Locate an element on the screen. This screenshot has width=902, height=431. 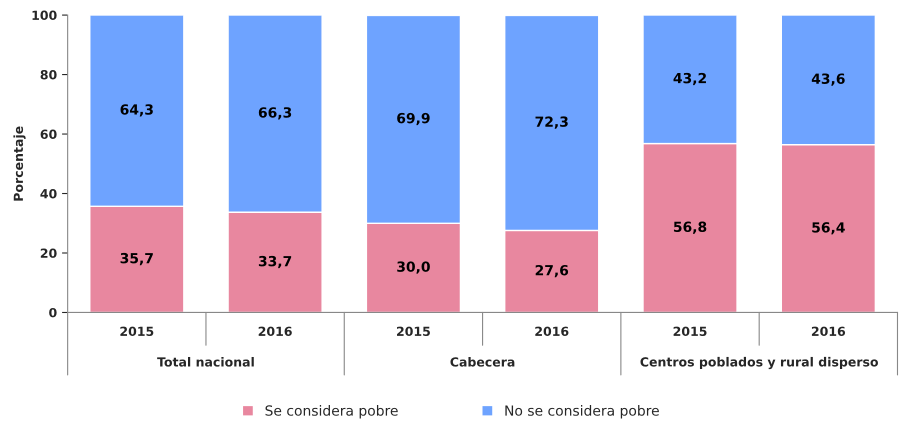
data-label: 69,9 is located at coordinates (413, 119).